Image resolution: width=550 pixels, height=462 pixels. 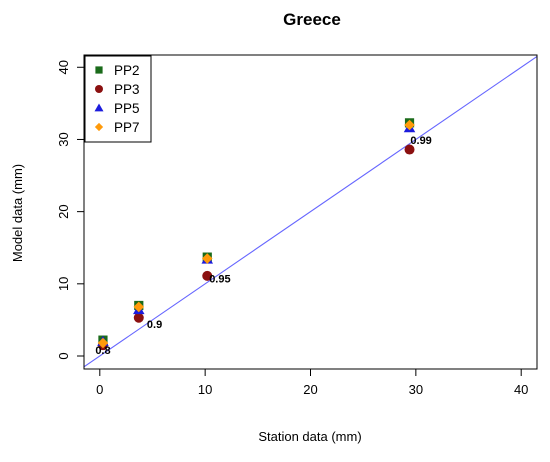 I want to click on x-tick-label: 10, so click(x=205, y=389).